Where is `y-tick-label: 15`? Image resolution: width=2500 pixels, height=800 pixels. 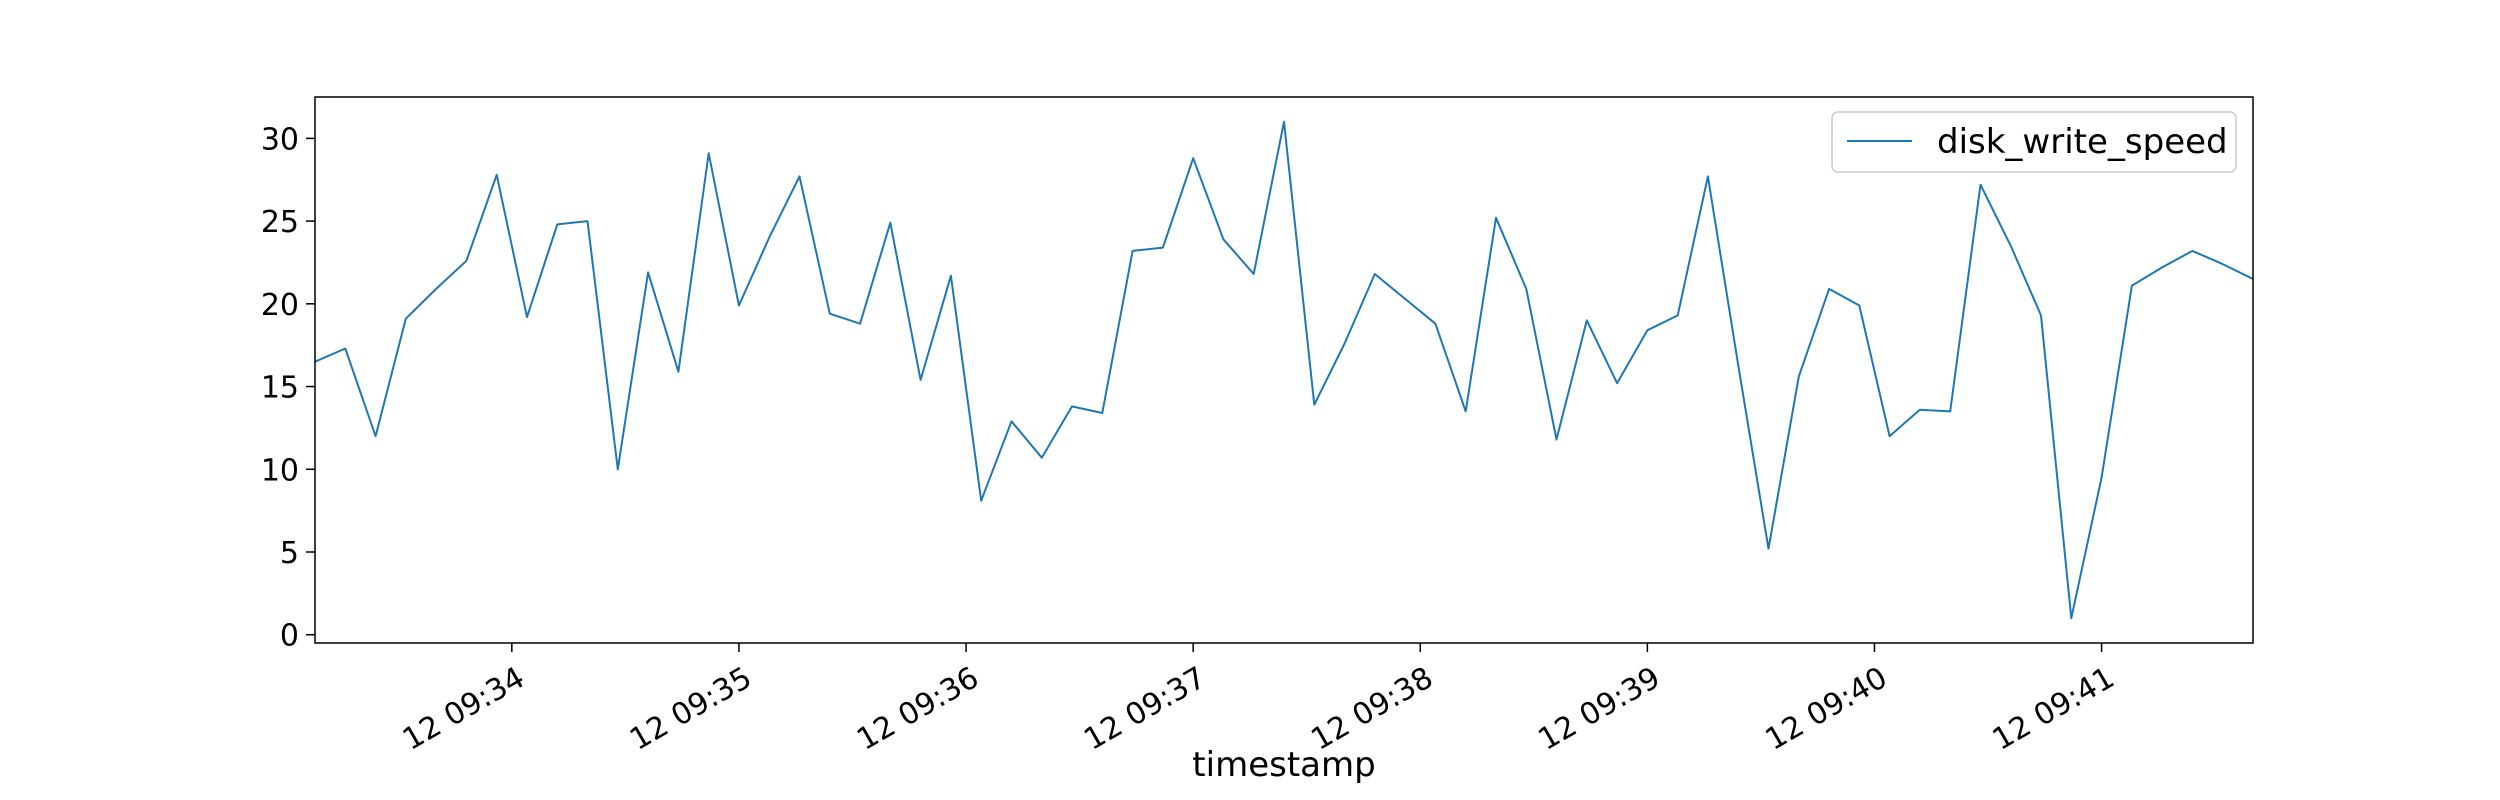
y-tick-label: 15 is located at coordinates (280, 388).